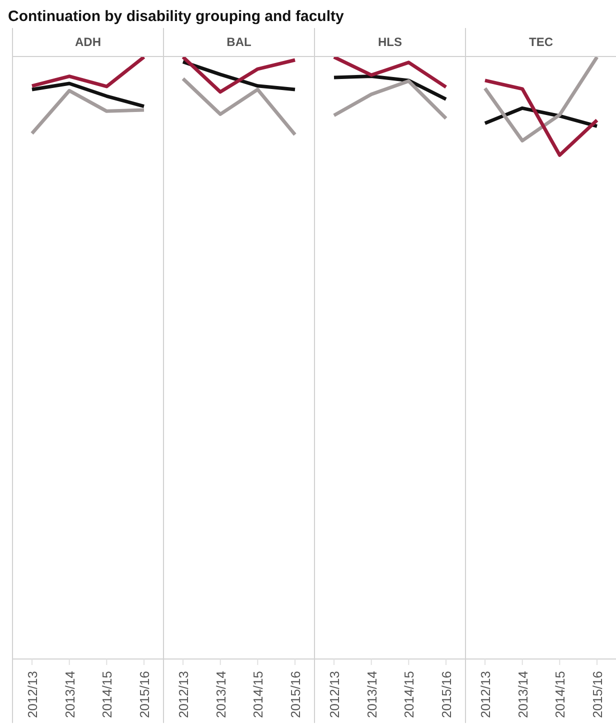 The width and height of the screenshot is (616, 724). I want to click on chart-title: TEC, so click(541, 42).